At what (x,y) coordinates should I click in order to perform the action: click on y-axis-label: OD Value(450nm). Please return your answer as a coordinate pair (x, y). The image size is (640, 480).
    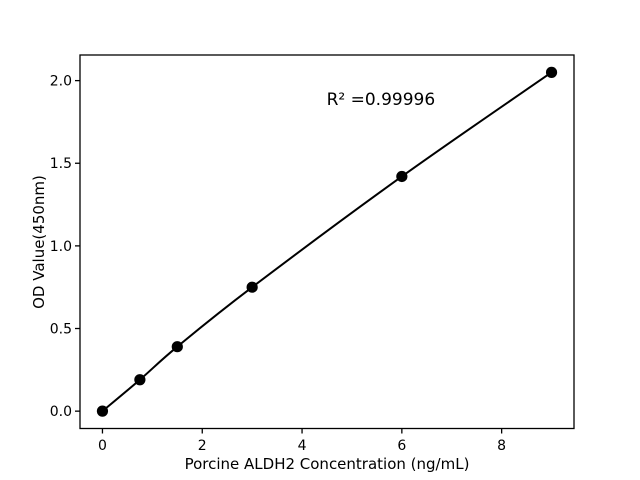
    Looking at the image, I should click on (39, 242).